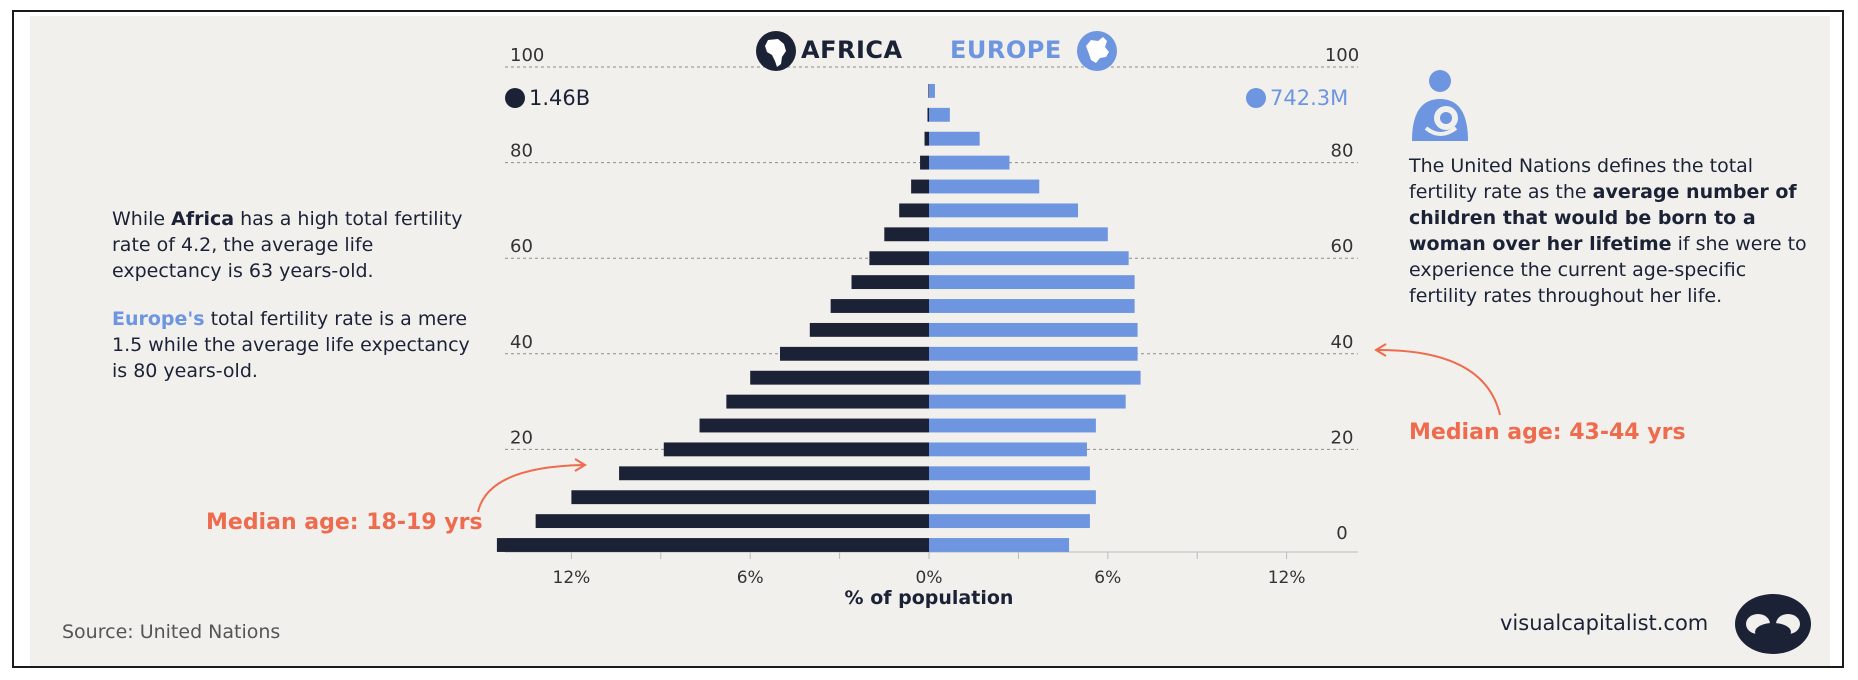 This screenshot has width=1858, height=680. Describe the element at coordinates (580, 465) in the screenshot. I see `africa-median-arrowhead` at that location.